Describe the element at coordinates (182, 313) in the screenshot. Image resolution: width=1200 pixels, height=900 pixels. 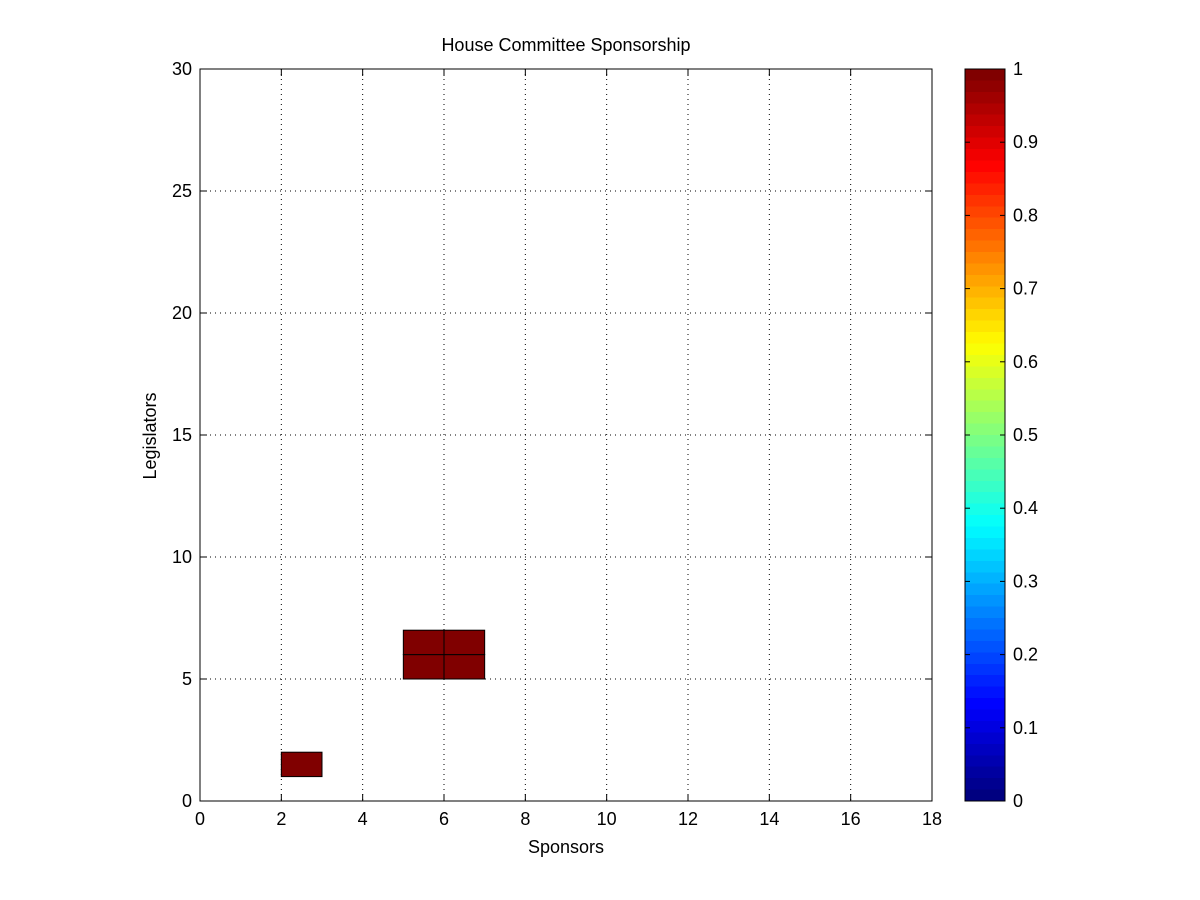
I see `y-tick-label: 20` at that location.